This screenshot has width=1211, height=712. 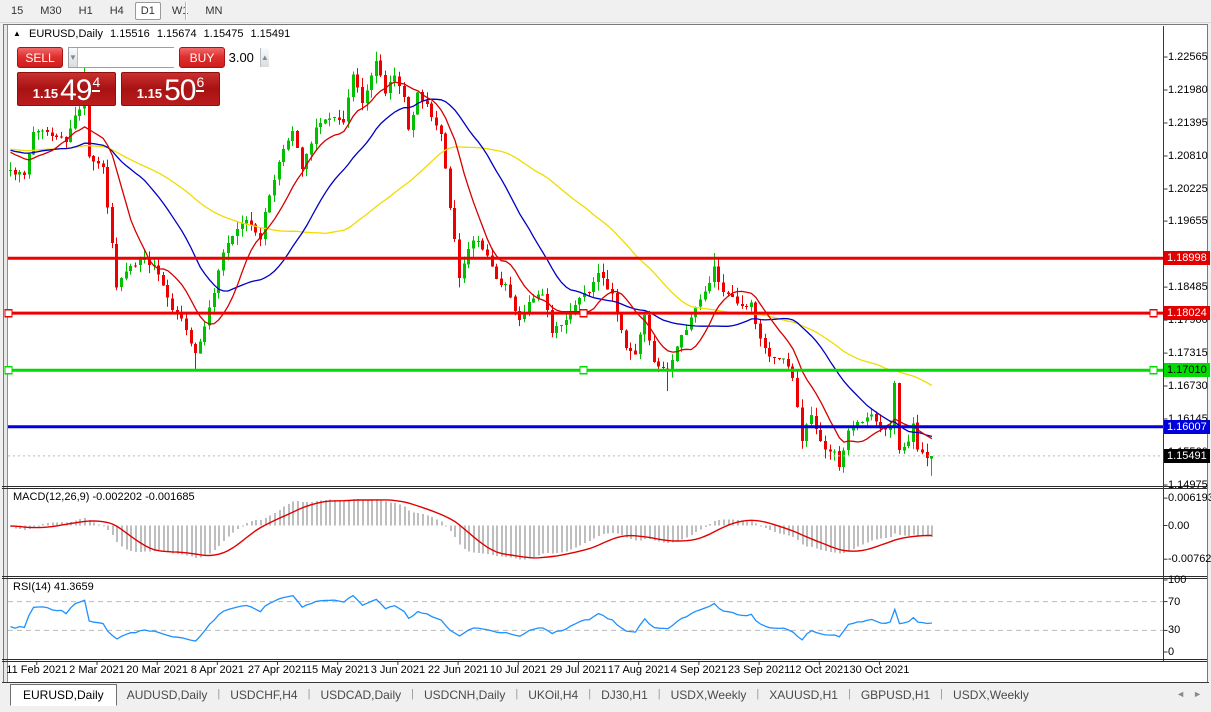 What do you see at coordinates (1187, 258) in the screenshot?
I see `price-line-badge: 1.18998` at bounding box center [1187, 258].